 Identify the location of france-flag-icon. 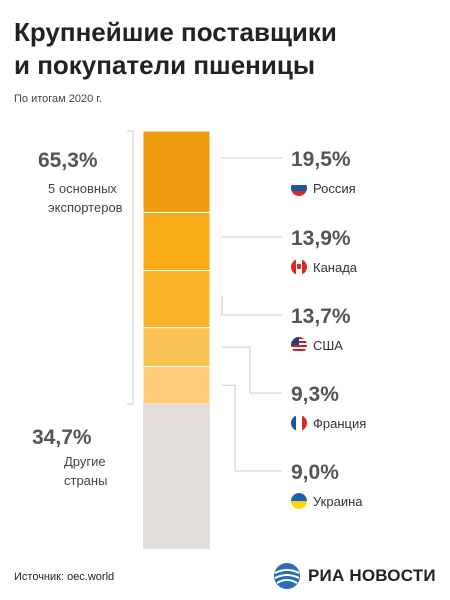
(299, 423).